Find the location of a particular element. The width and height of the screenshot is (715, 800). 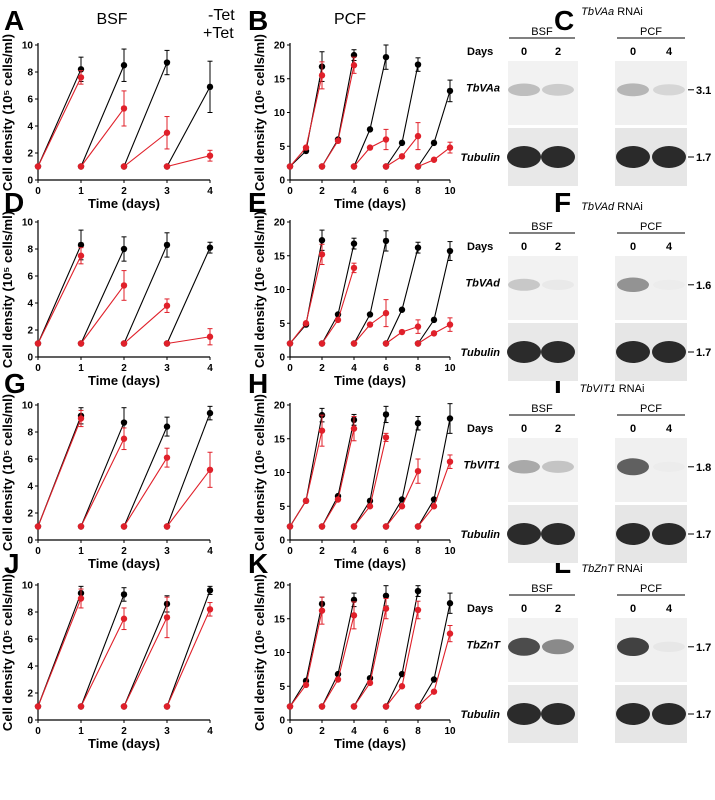

panel-letter-A: A is located at coordinates (14, 20).